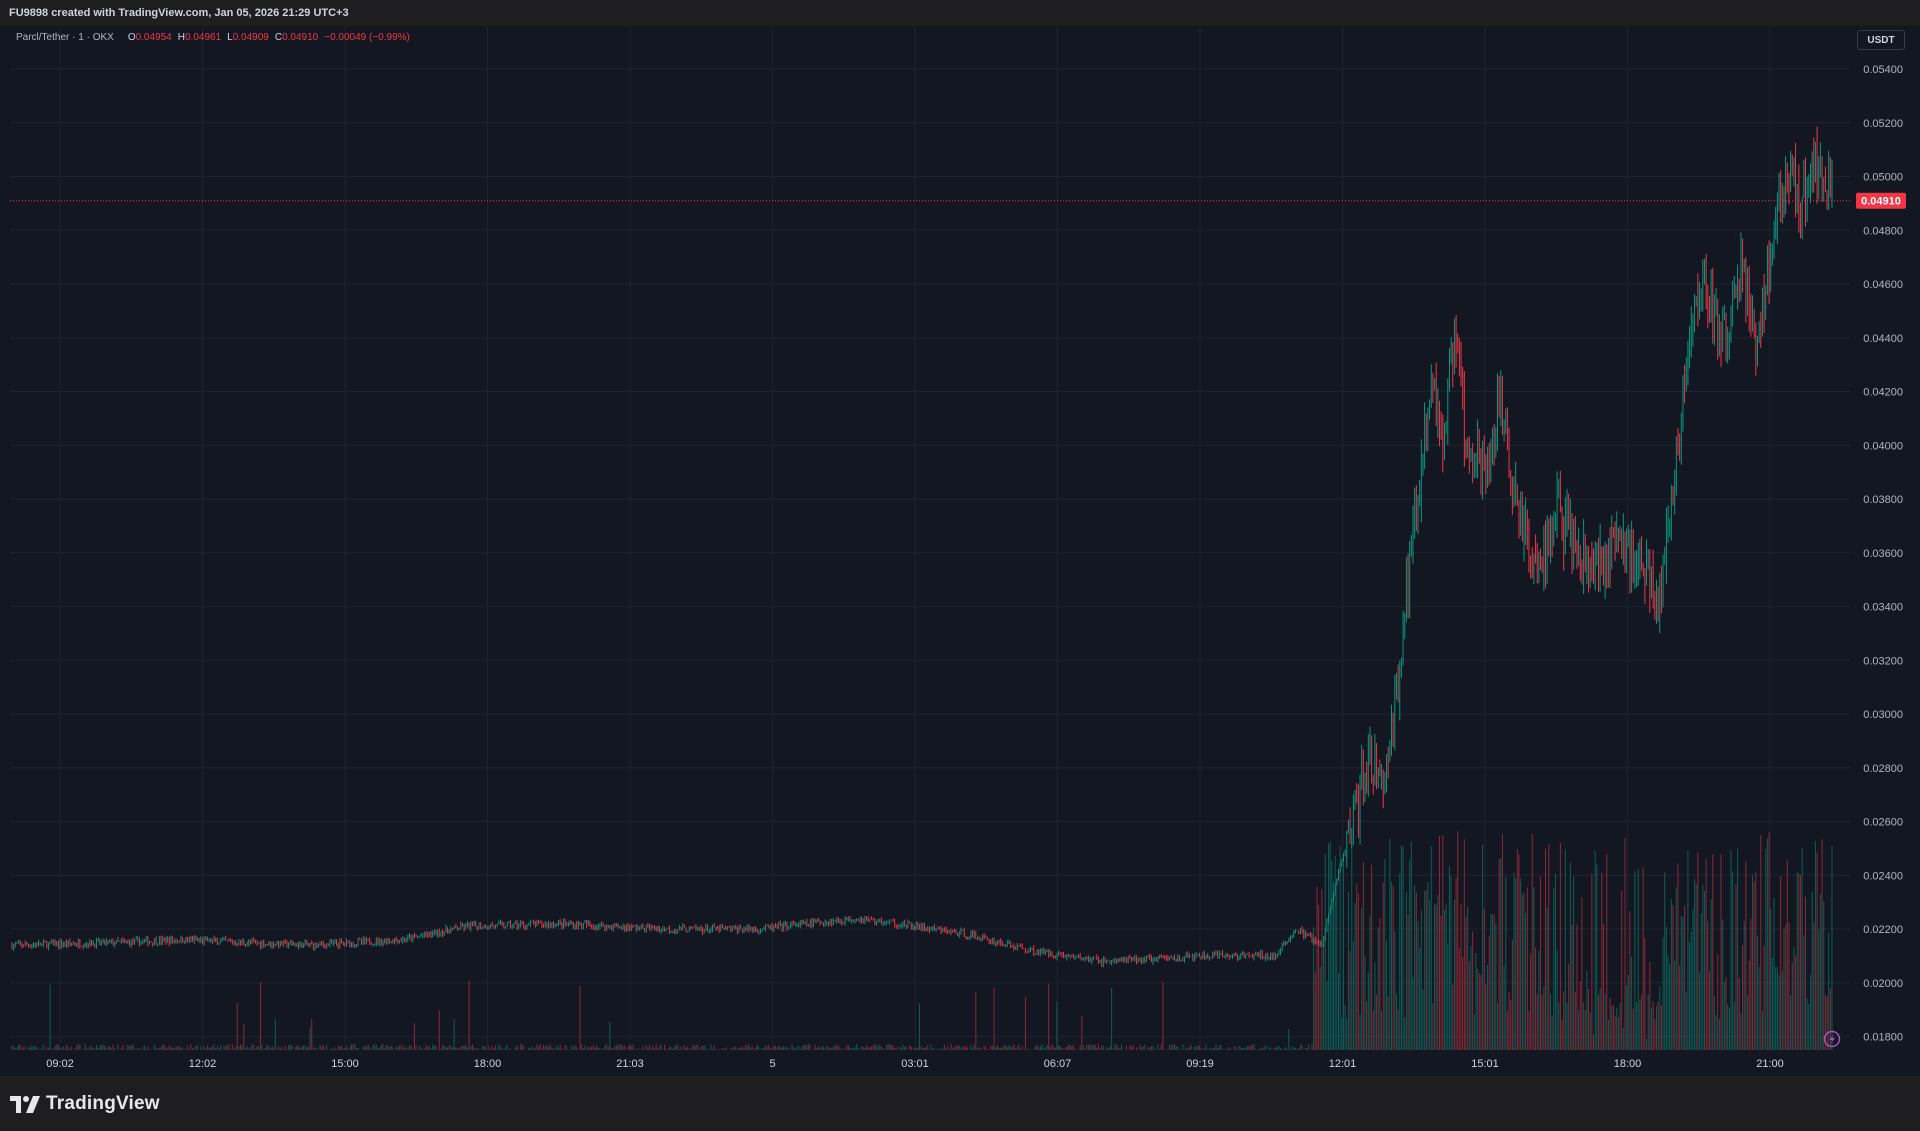 The width and height of the screenshot is (1920, 1131). Describe the element at coordinates (181, 37) in the screenshot. I see `high-label: H` at that location.